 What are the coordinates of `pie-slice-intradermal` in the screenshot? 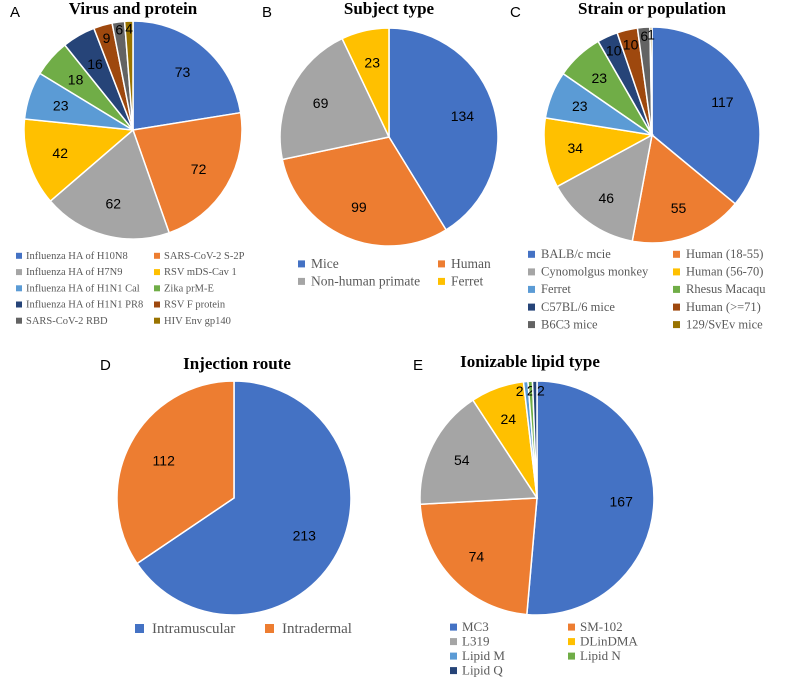 It's located at (175, 472).